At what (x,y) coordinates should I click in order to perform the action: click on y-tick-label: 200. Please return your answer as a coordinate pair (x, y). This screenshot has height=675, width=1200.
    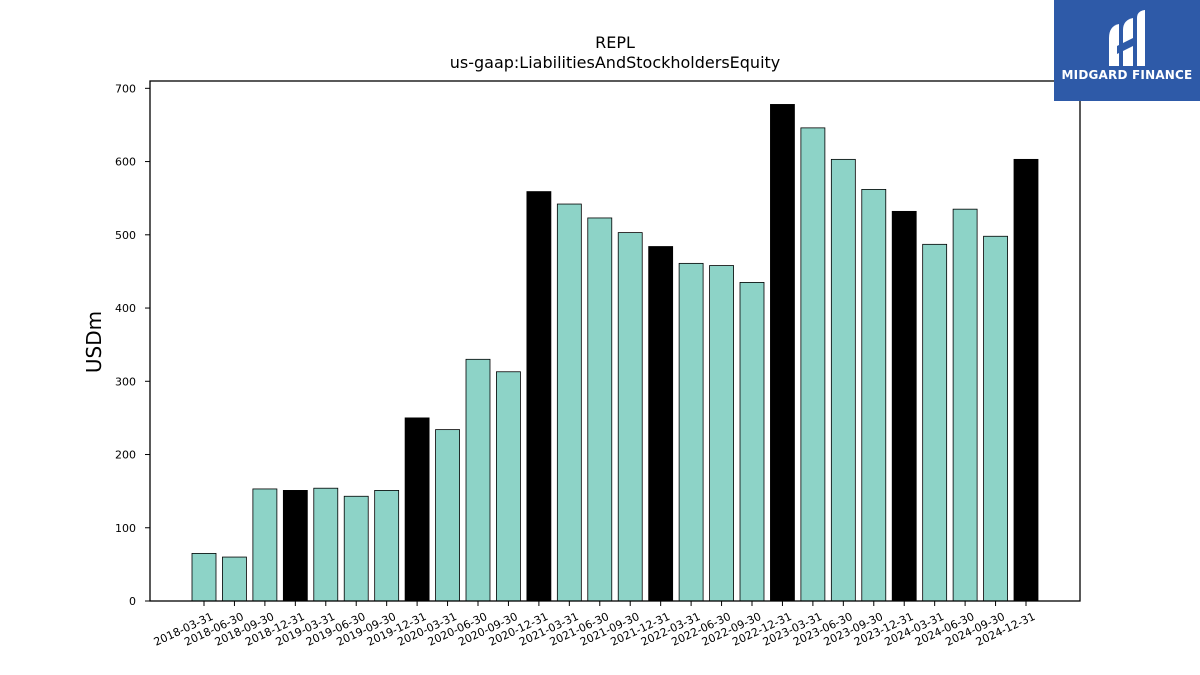
    Looking at the image, I should click on (125, 455).